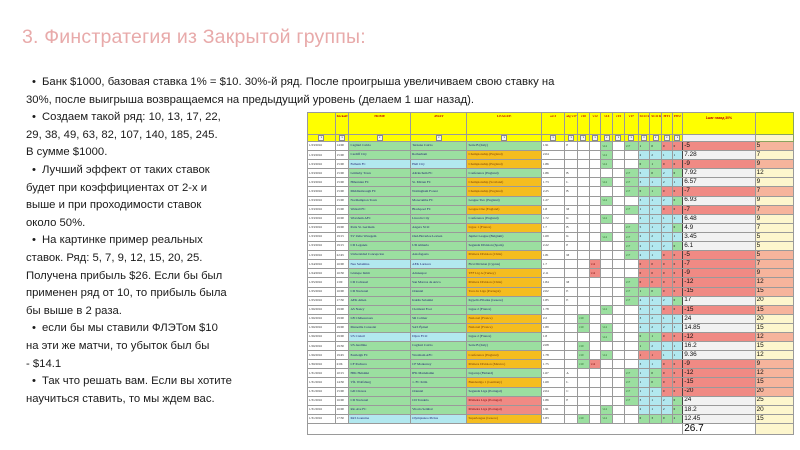 The width and height of the screenshot is (800, 450). What do you see at coordinates (553, 146) in the screenshot?
I see `cell-o23: 1.91` at bounding box center [553, 146].